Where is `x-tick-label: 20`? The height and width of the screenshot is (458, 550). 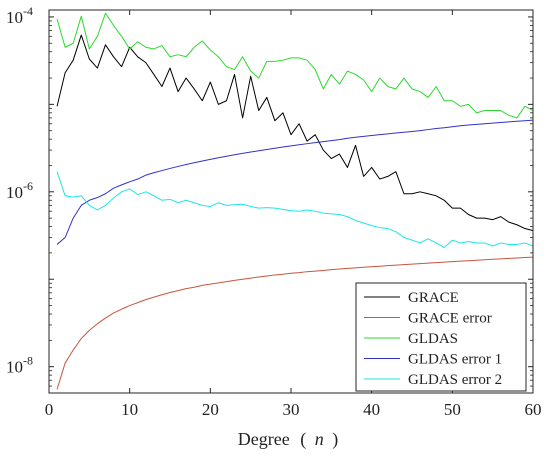
x-tick-label: 20 is located at coordinates (210, 409).